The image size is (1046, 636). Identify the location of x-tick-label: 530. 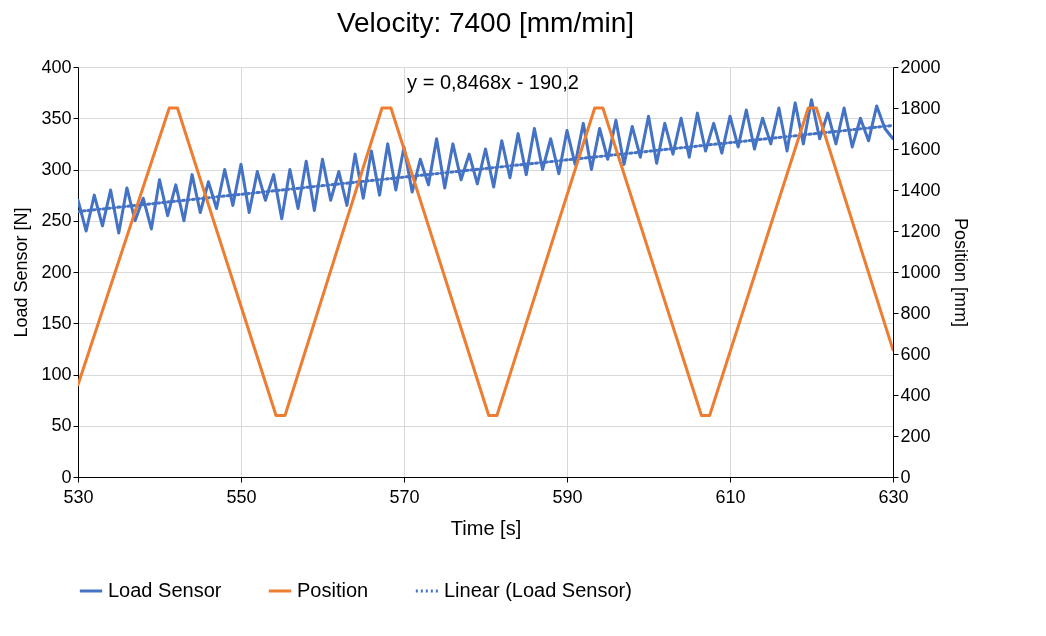
(78, 496).